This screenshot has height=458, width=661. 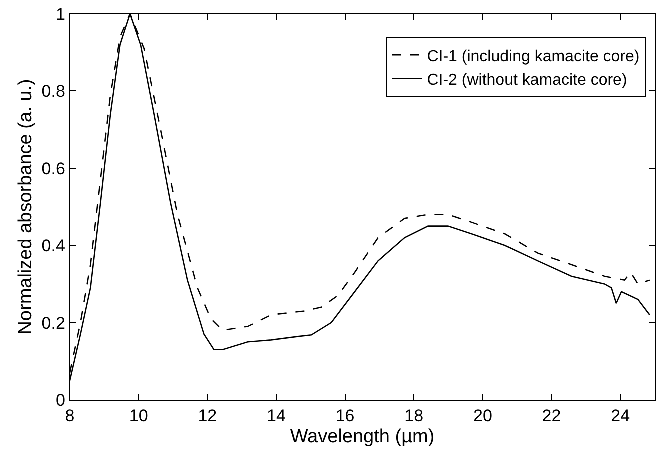 I want to click on y-tick-label: 0, so click(x=61, y=400).